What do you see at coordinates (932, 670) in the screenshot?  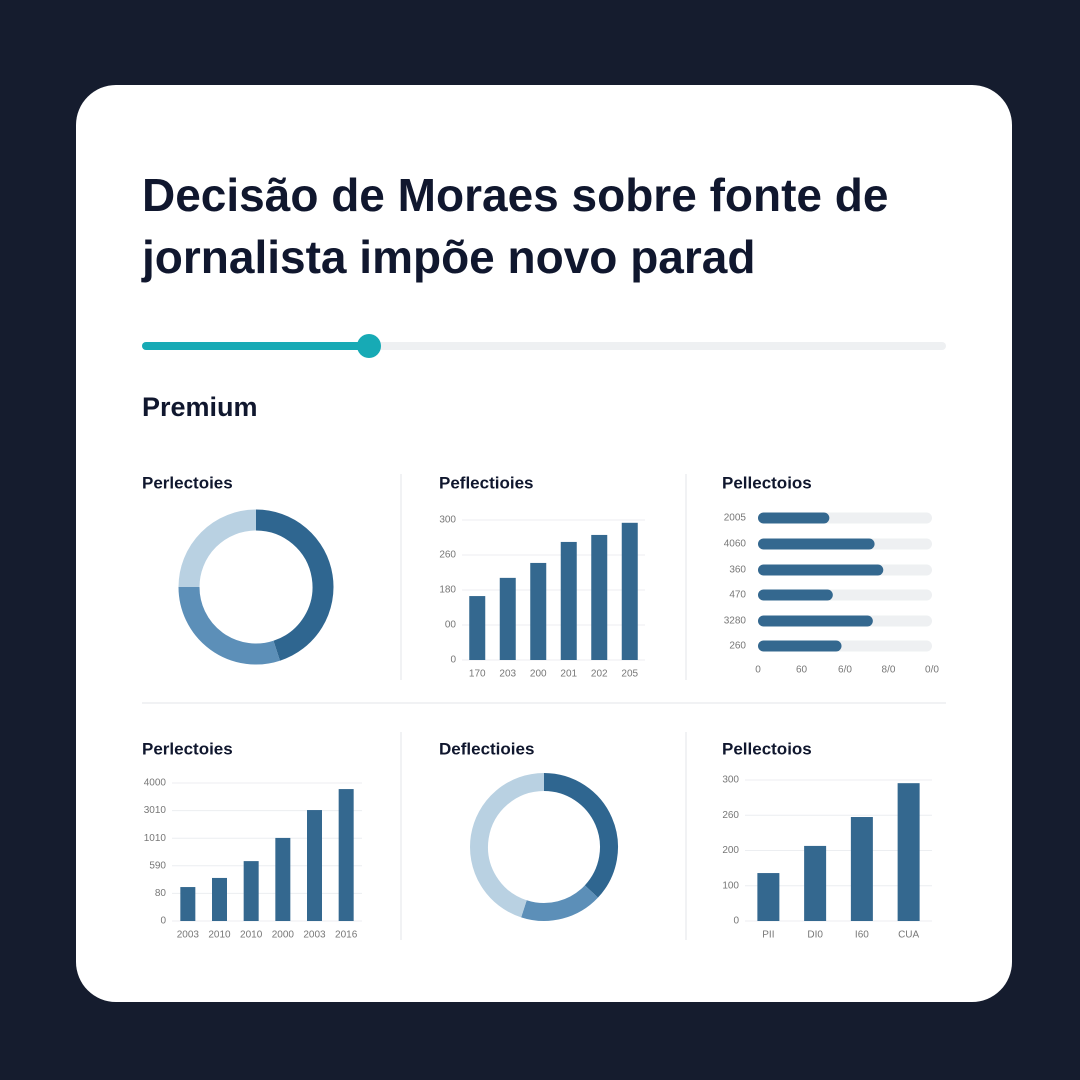 I see `x-tick-label: 0/0` at bounding box center [932, 670].